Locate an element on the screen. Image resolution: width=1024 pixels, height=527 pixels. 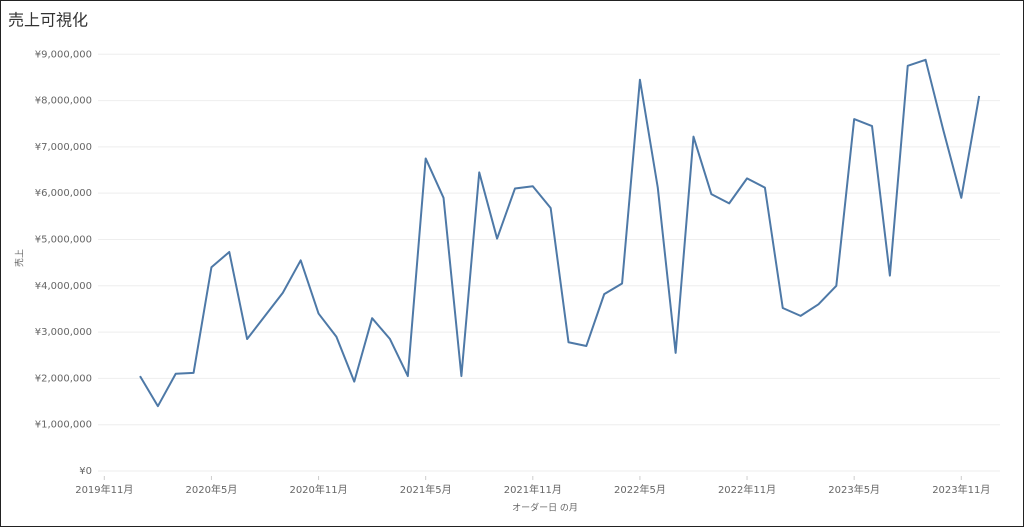
x-tick-label: 2020年11月 is located at coordinates (318, 489).